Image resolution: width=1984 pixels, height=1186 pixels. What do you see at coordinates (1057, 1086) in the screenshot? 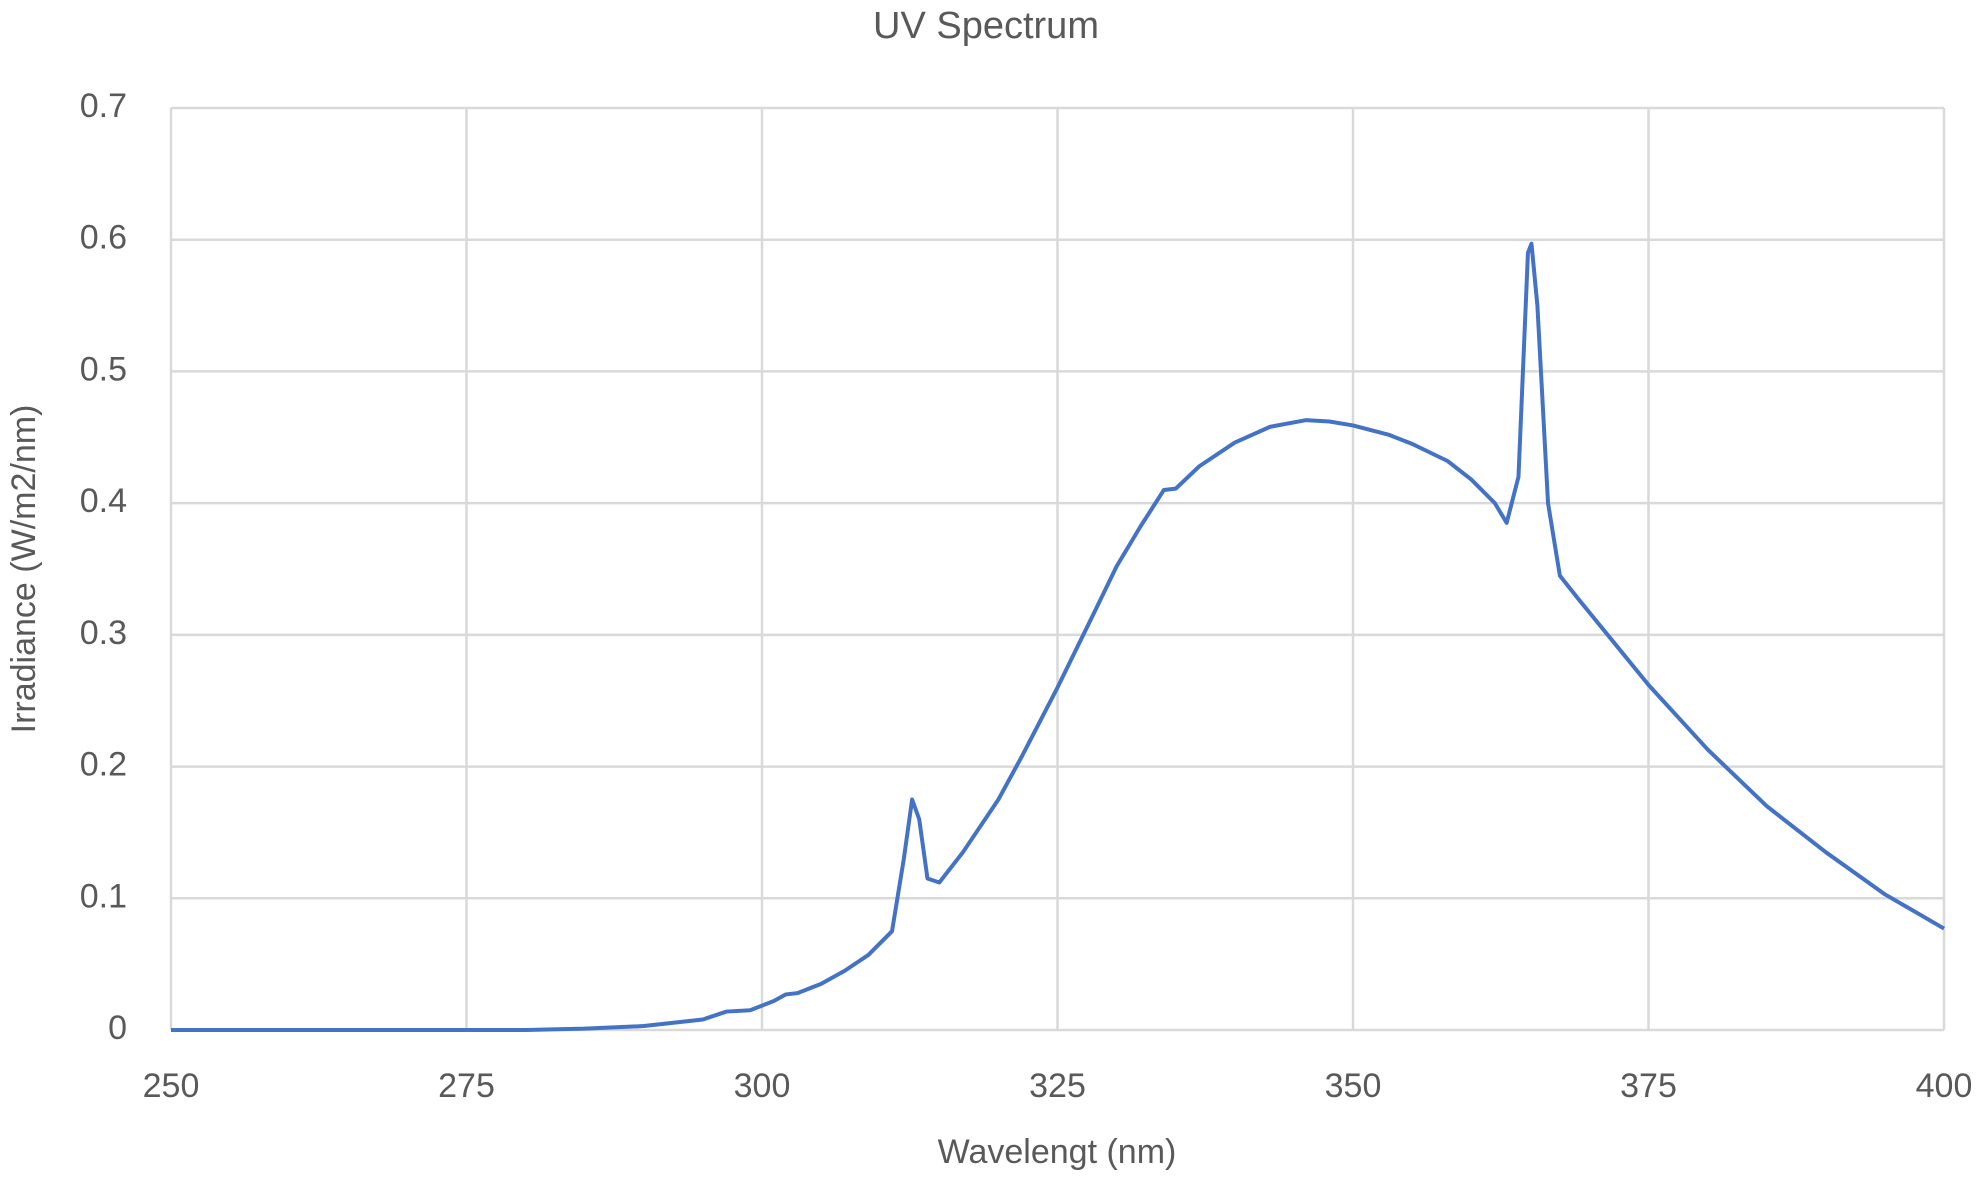
I see `x-tick-label: 325` at bounding box center [1057, 1086].